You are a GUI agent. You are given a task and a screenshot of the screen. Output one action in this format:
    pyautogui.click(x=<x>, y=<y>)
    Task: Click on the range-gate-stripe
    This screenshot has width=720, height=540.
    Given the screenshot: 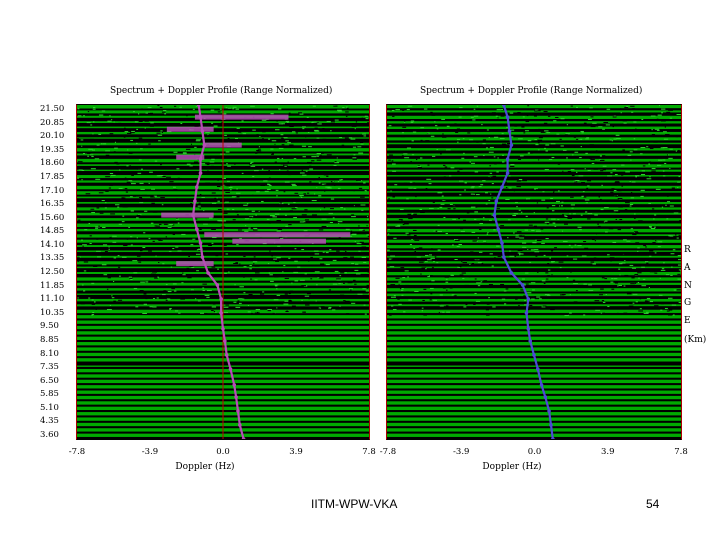 What is the action you would take?
    pyautogui.click(x=534, y=194)
    